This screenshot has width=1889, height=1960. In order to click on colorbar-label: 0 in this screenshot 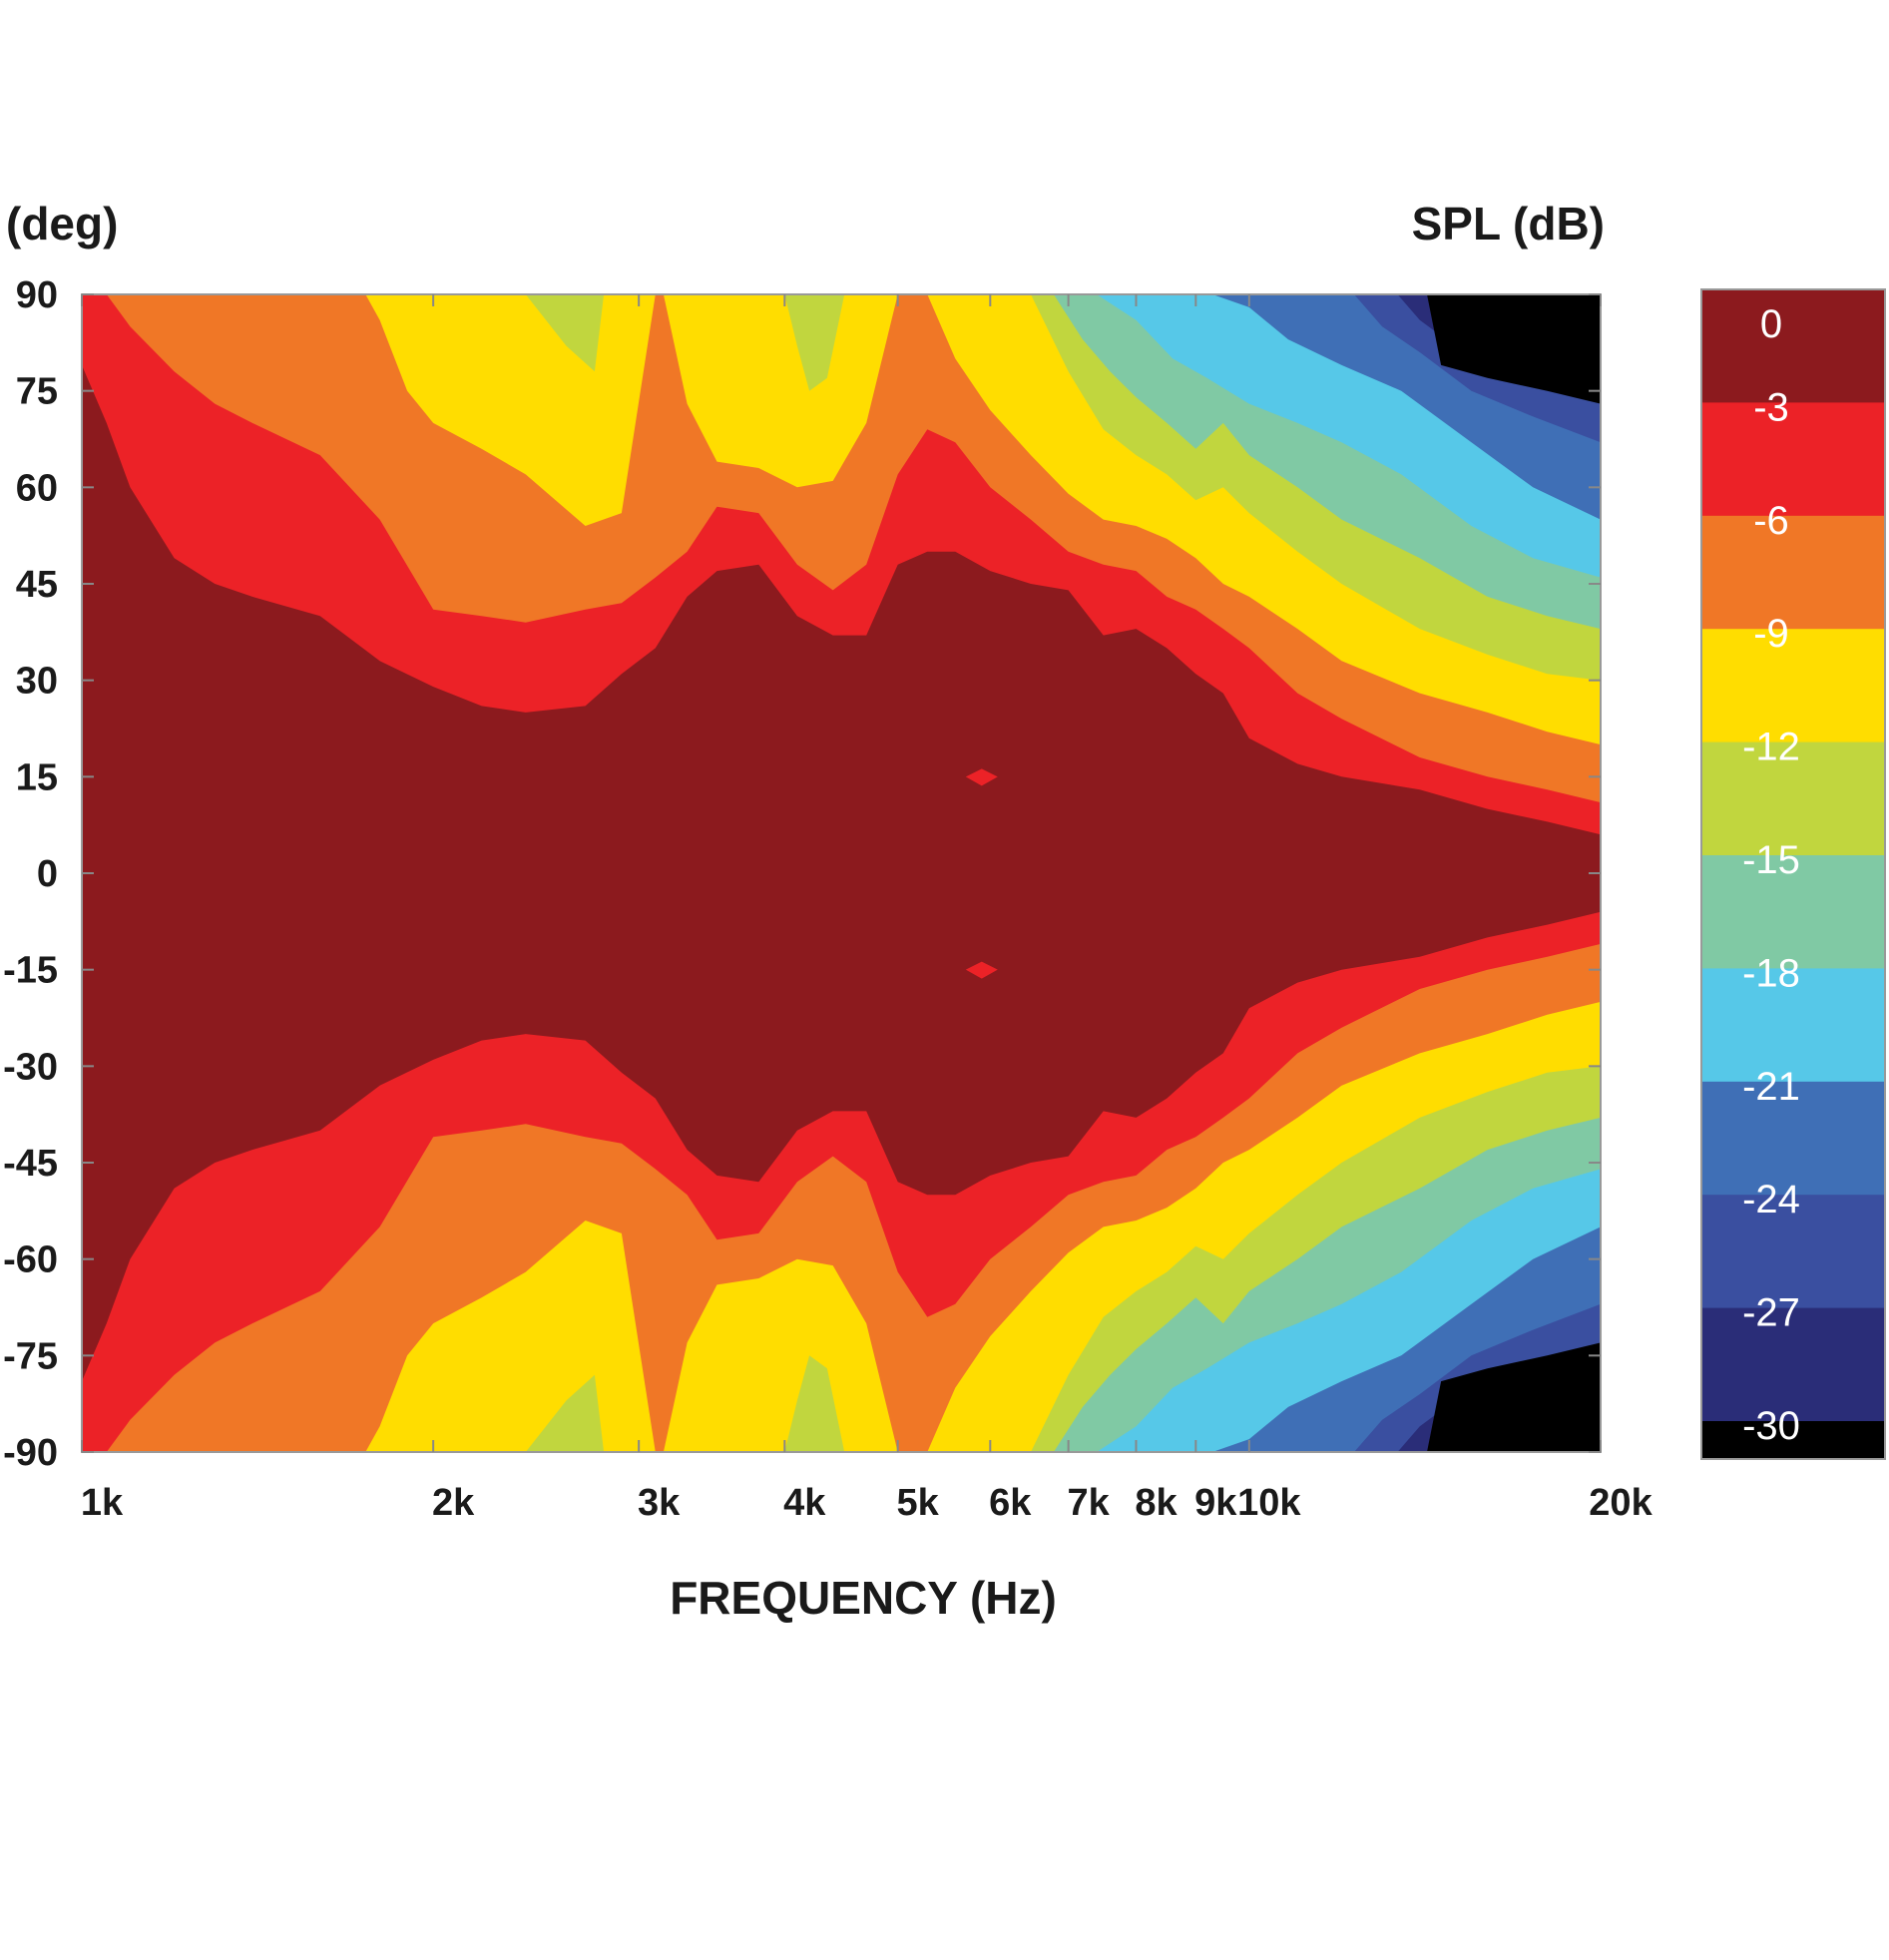, I will do `click(1771, 324)`.